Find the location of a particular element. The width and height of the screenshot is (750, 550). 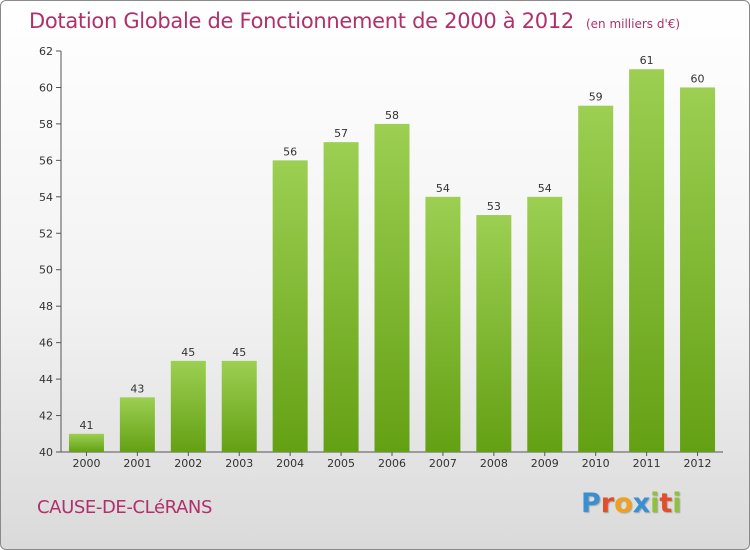

y-tick-label: 44 is located at coordinates (46, 379).